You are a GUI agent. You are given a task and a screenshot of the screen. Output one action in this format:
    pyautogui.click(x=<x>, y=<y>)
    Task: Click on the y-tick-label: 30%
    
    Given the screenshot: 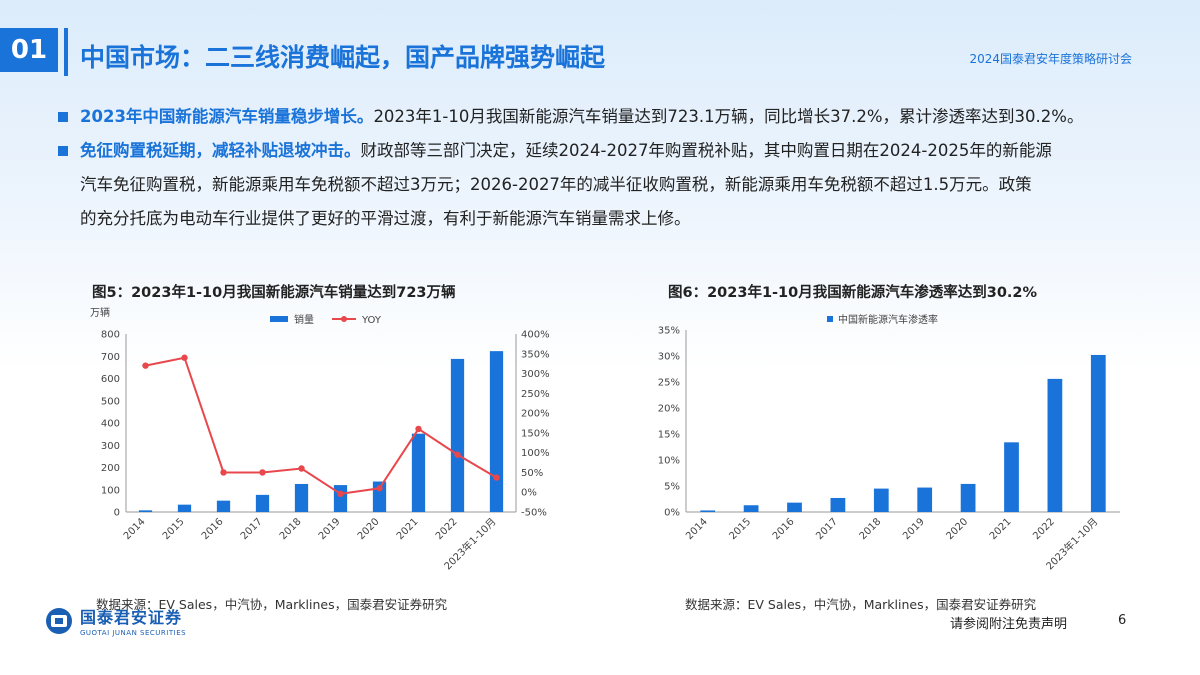 What is the action you would take?
    pyautogui.click(x=669, y=357)
    